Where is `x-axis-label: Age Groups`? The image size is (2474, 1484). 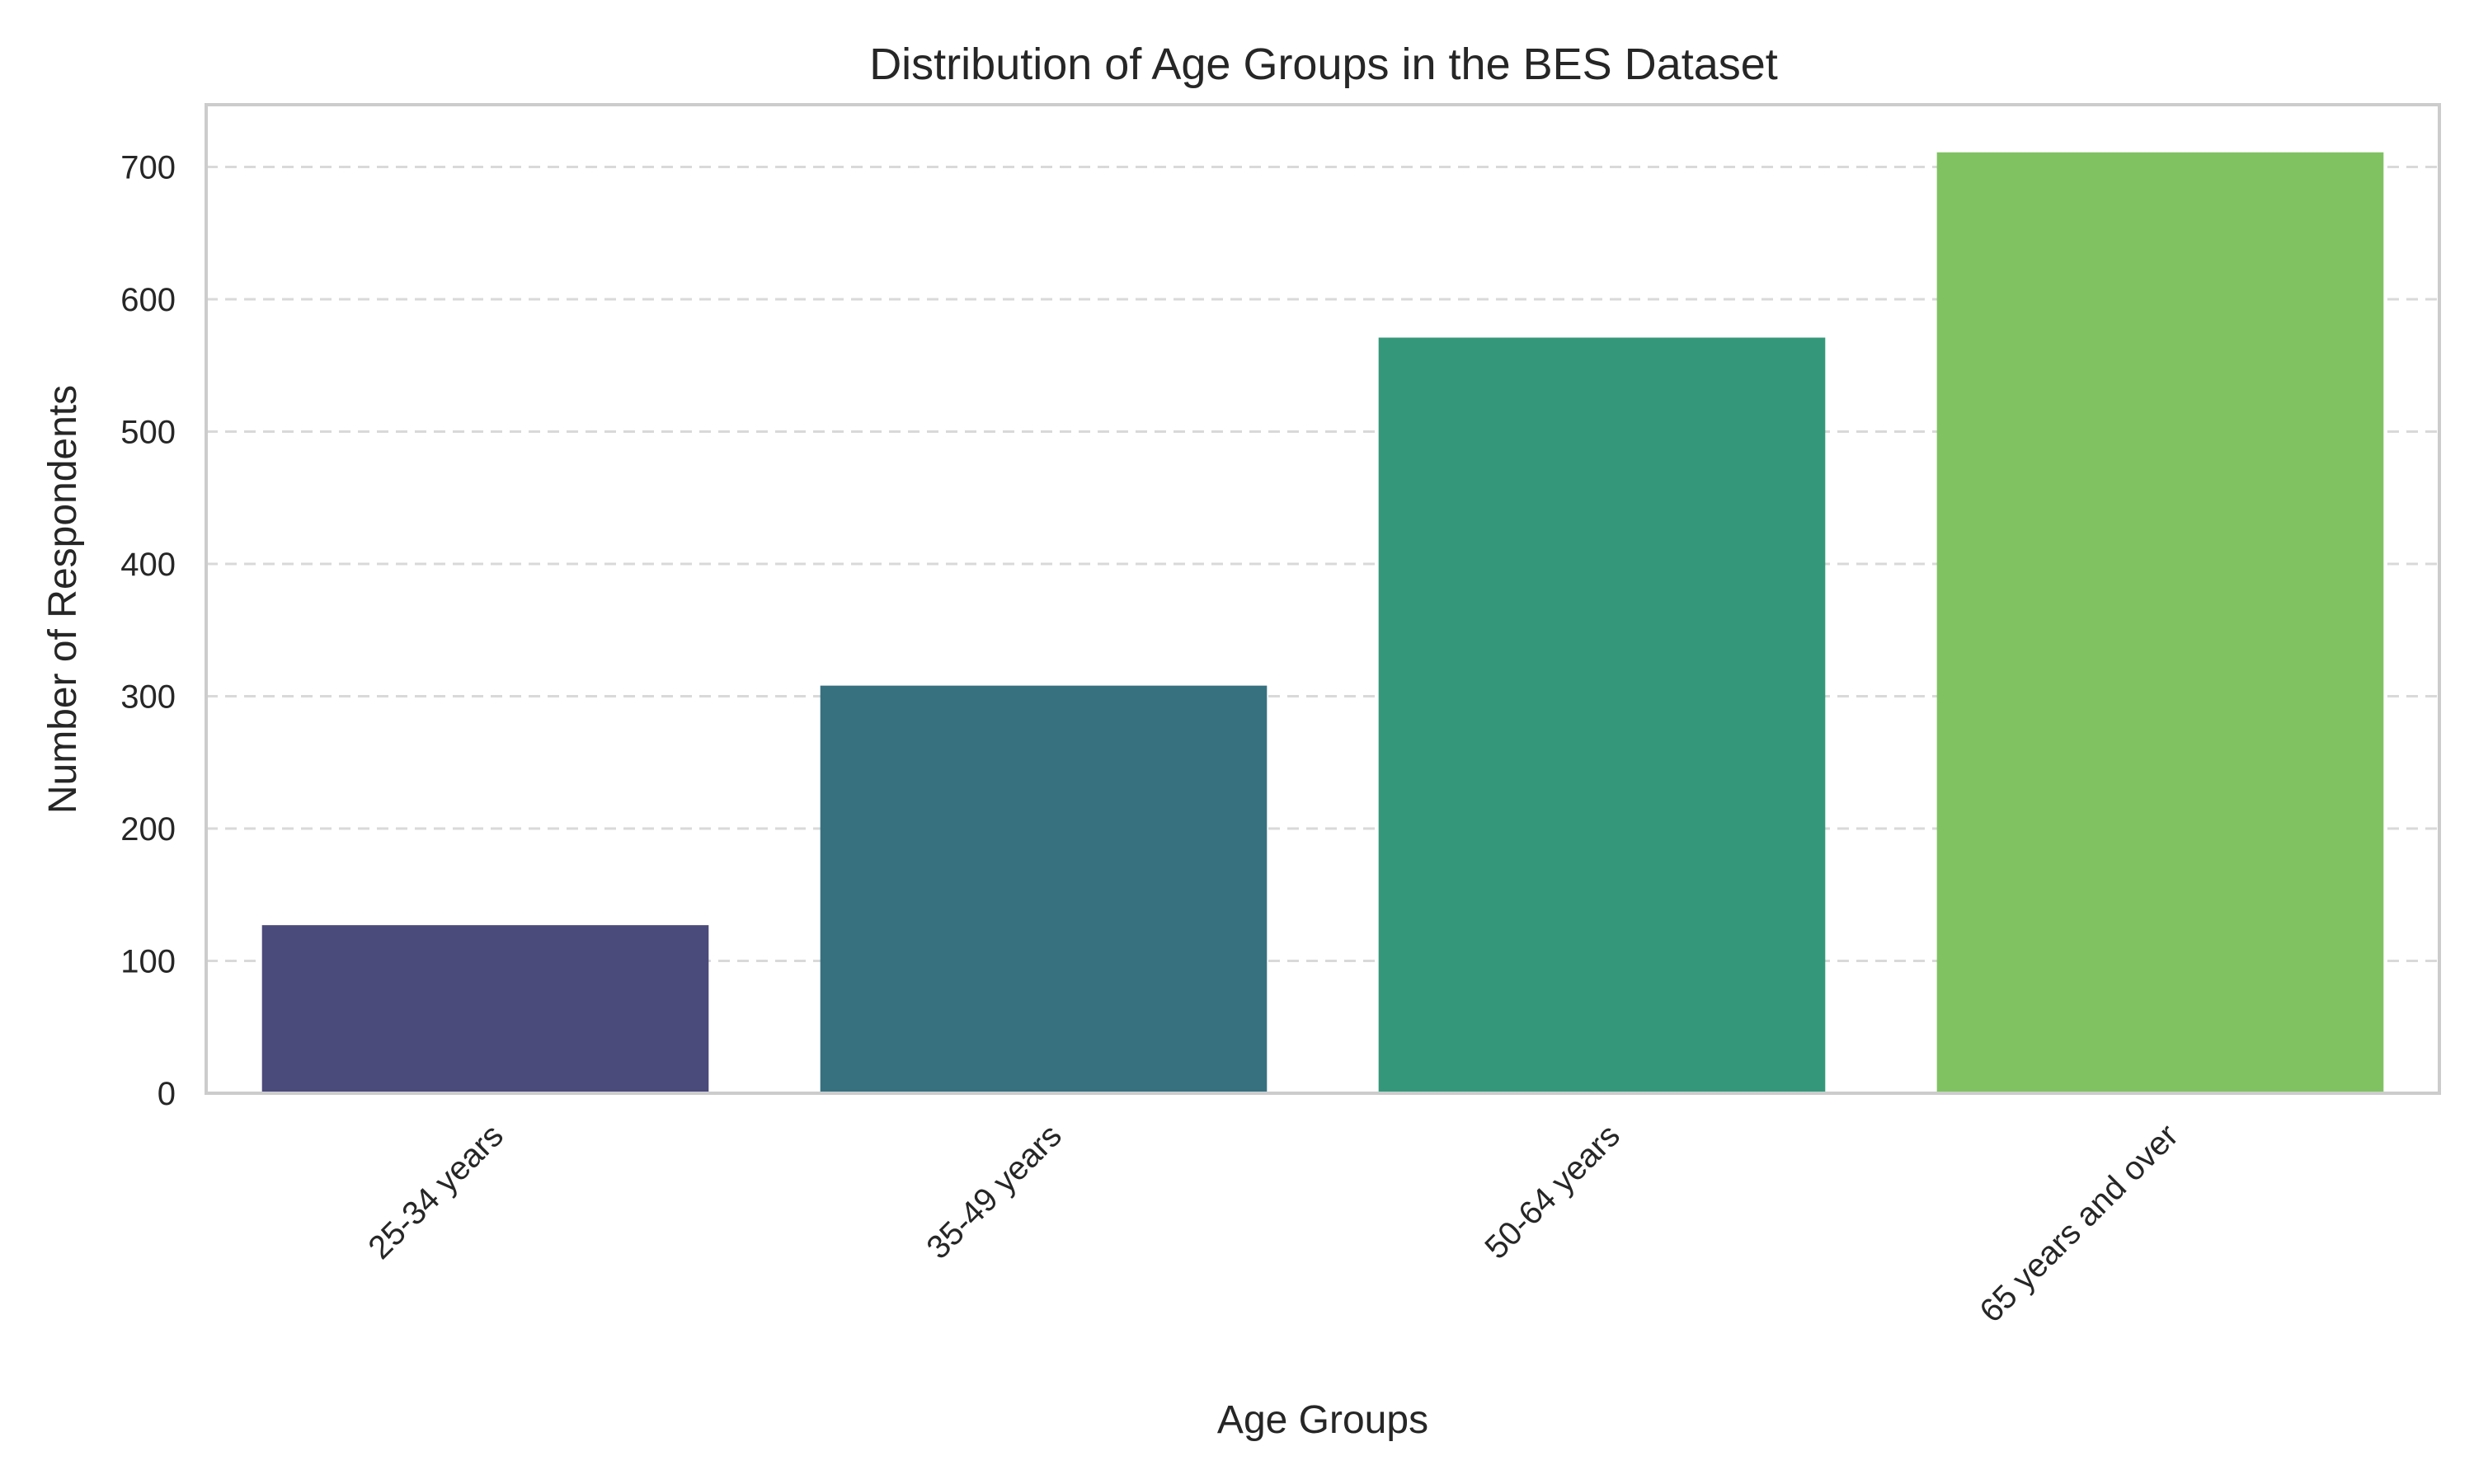 x-axis-label: Age Groups is located at coordinates (1322, 1420).